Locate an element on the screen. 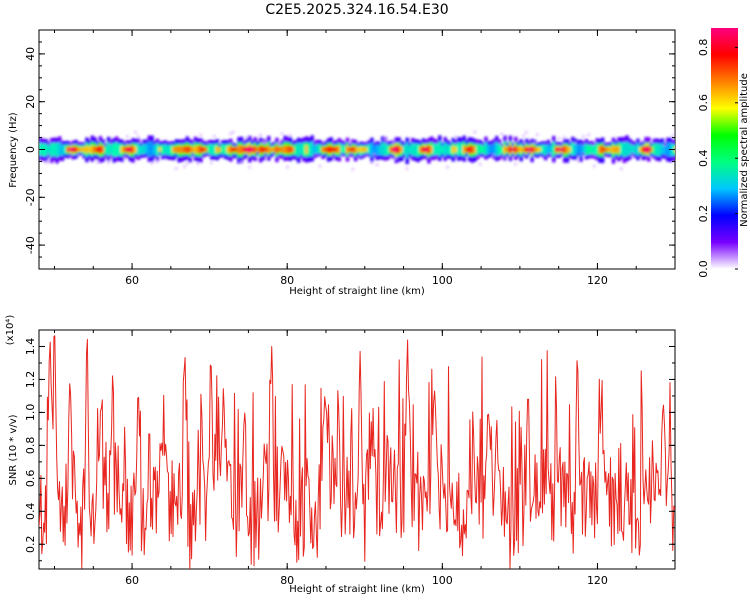  spectrogram-y-tick-label: 0 is located at coordinates (30, 149).